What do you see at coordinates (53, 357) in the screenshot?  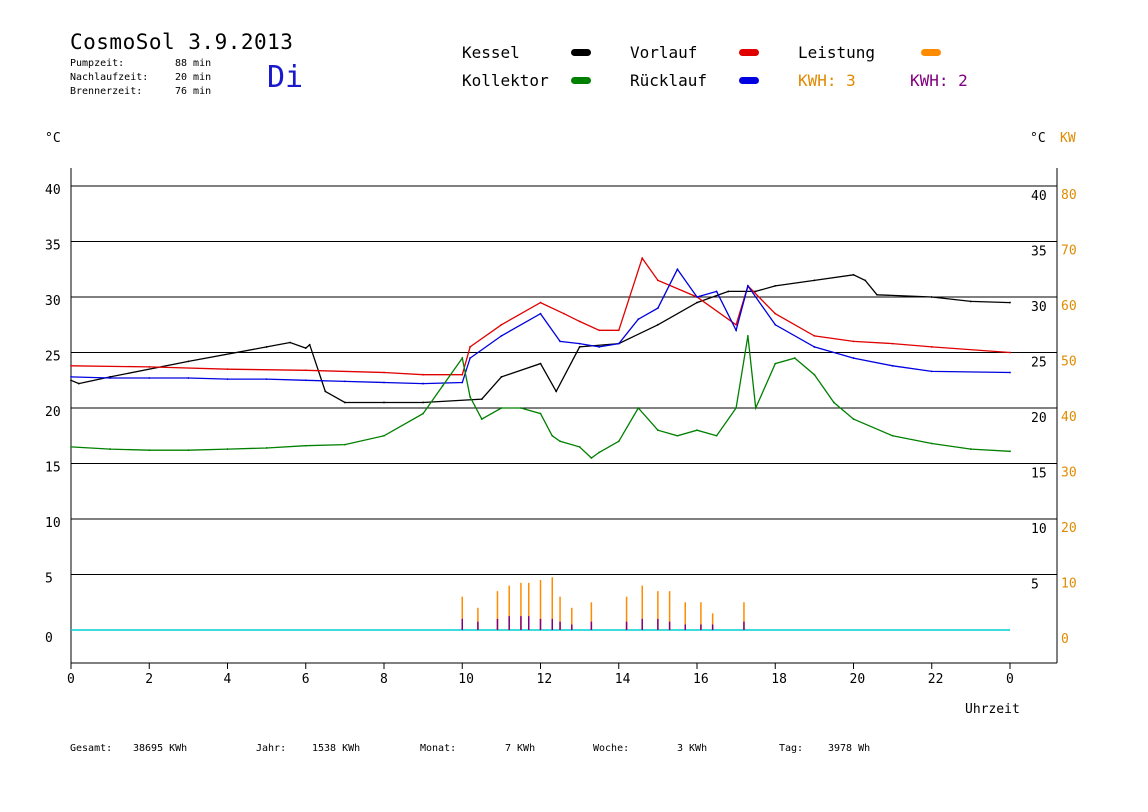 I see `y-tick-left-25: 25` at bounding box center [53, 357].